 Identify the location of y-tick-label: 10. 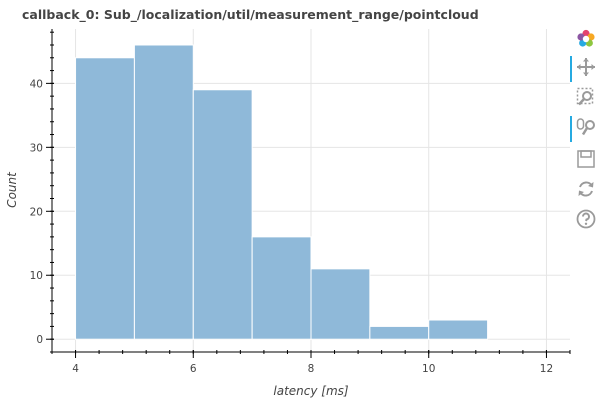
(36, 276).